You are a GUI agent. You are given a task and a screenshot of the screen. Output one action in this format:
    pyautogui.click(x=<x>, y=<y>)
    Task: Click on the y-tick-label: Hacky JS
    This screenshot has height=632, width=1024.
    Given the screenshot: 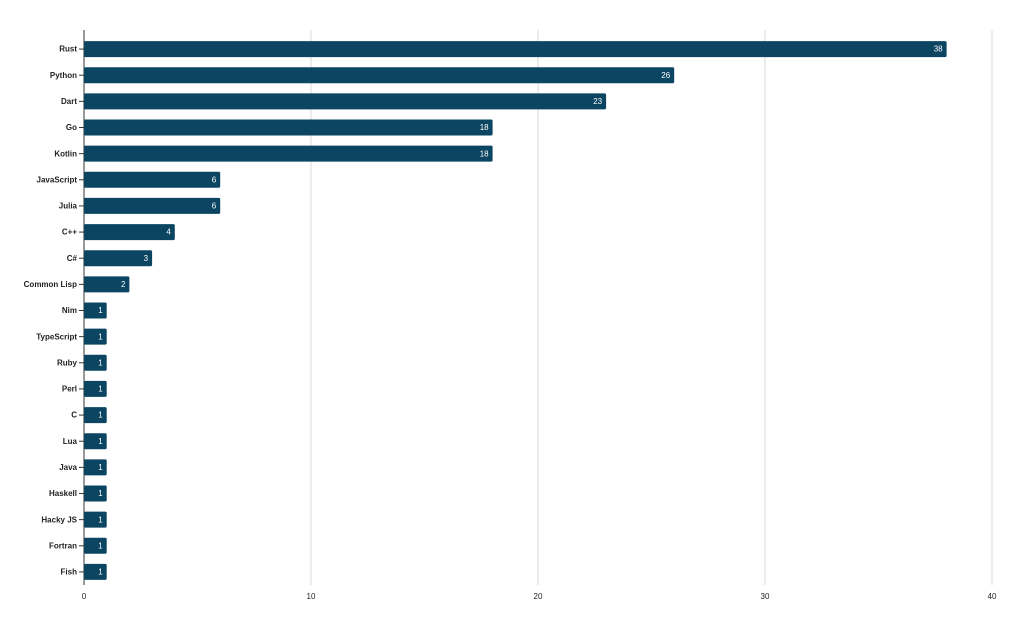 What is the action you would take?
    pyautogui.click(x=59, y=519)
    